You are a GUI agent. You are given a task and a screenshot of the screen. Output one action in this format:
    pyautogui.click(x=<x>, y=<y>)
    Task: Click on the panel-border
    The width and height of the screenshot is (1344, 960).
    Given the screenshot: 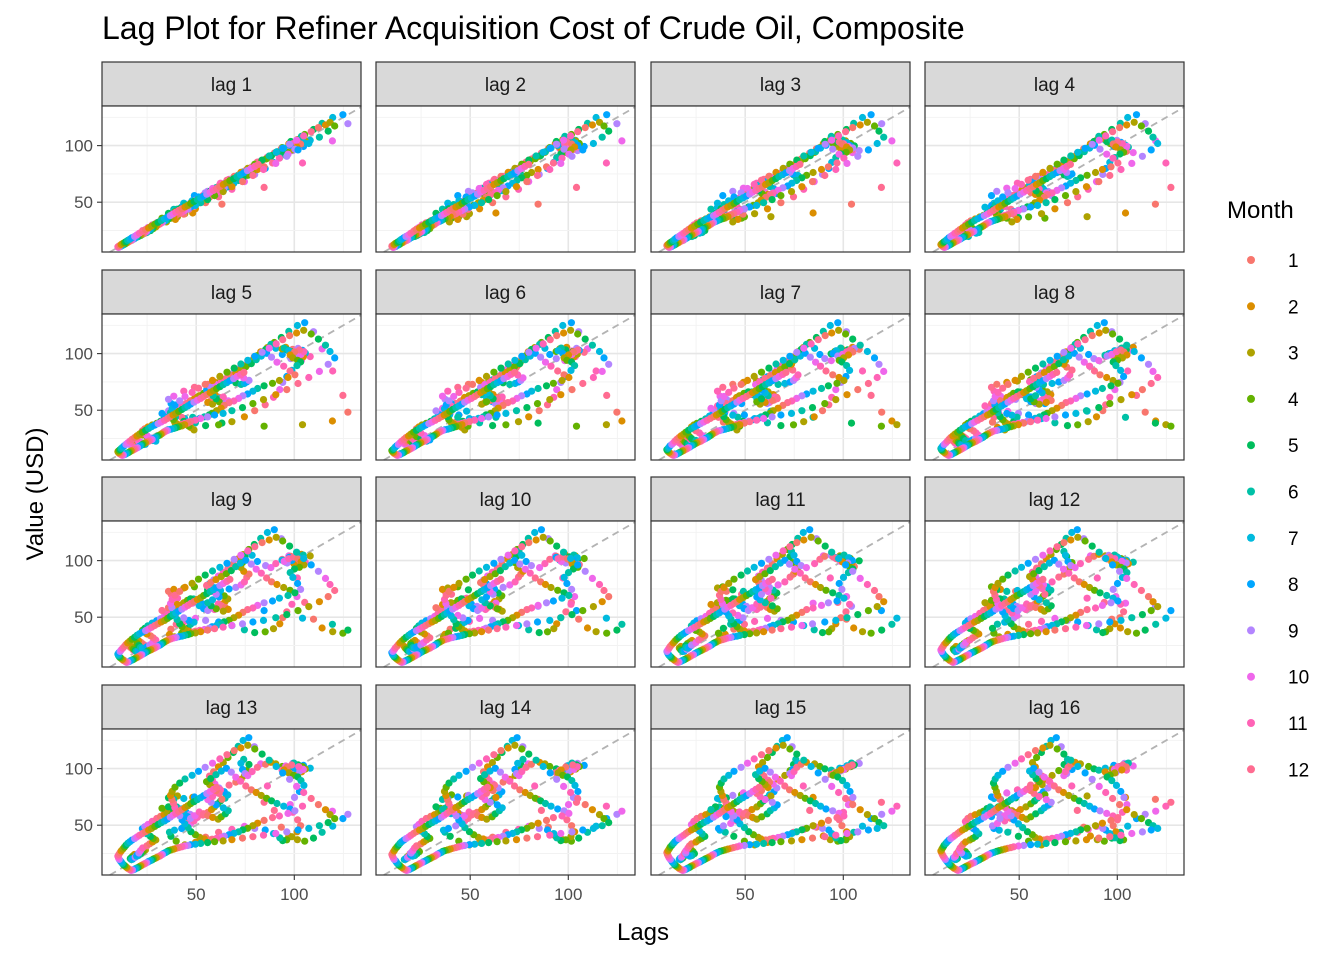 What is the action you would take?
    pyautogui.click(x=1054, y=179)
    